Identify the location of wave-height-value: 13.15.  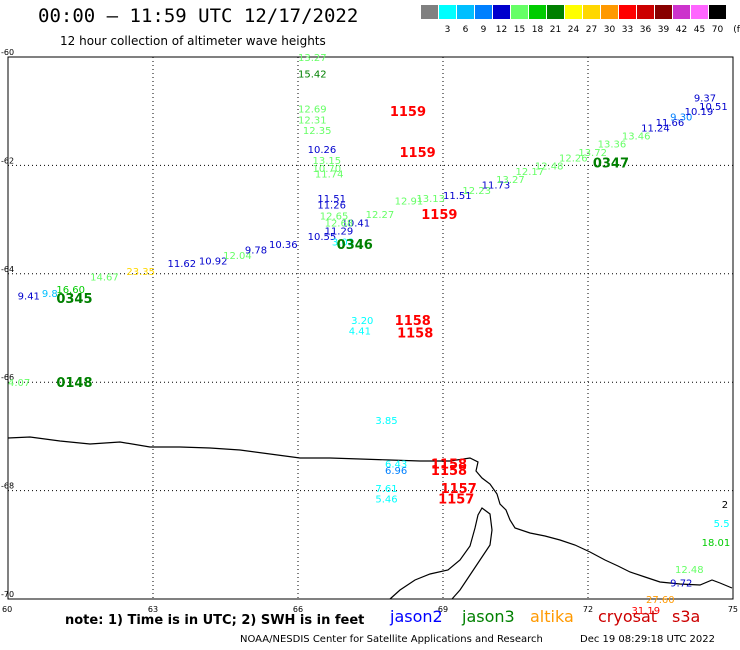
(327, 161).